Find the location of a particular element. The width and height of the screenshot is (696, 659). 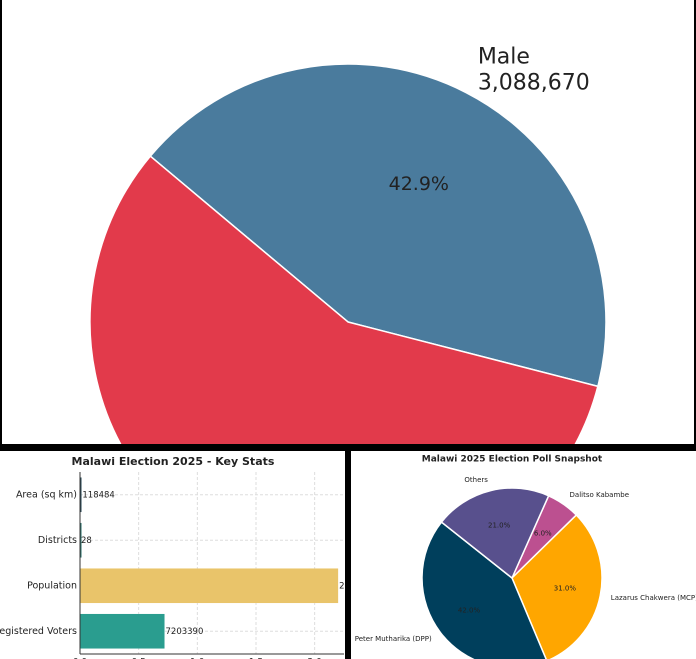

chart-title: Malawi Election 2025 - Key Stats is located at coordinates (173, 461).